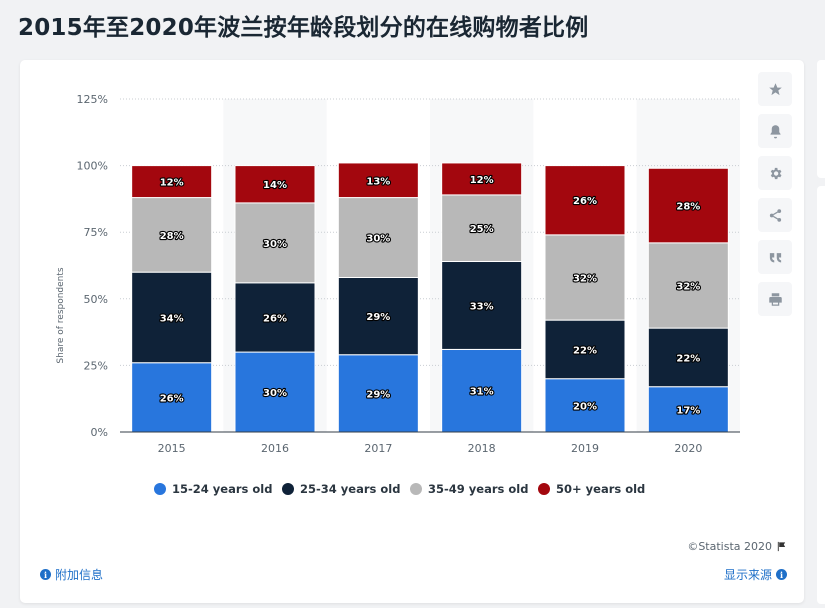 Image resolution: width=825 pixels, height=608 pixels. I want to click on legend-label: 50+ years old, so click(600, 489).